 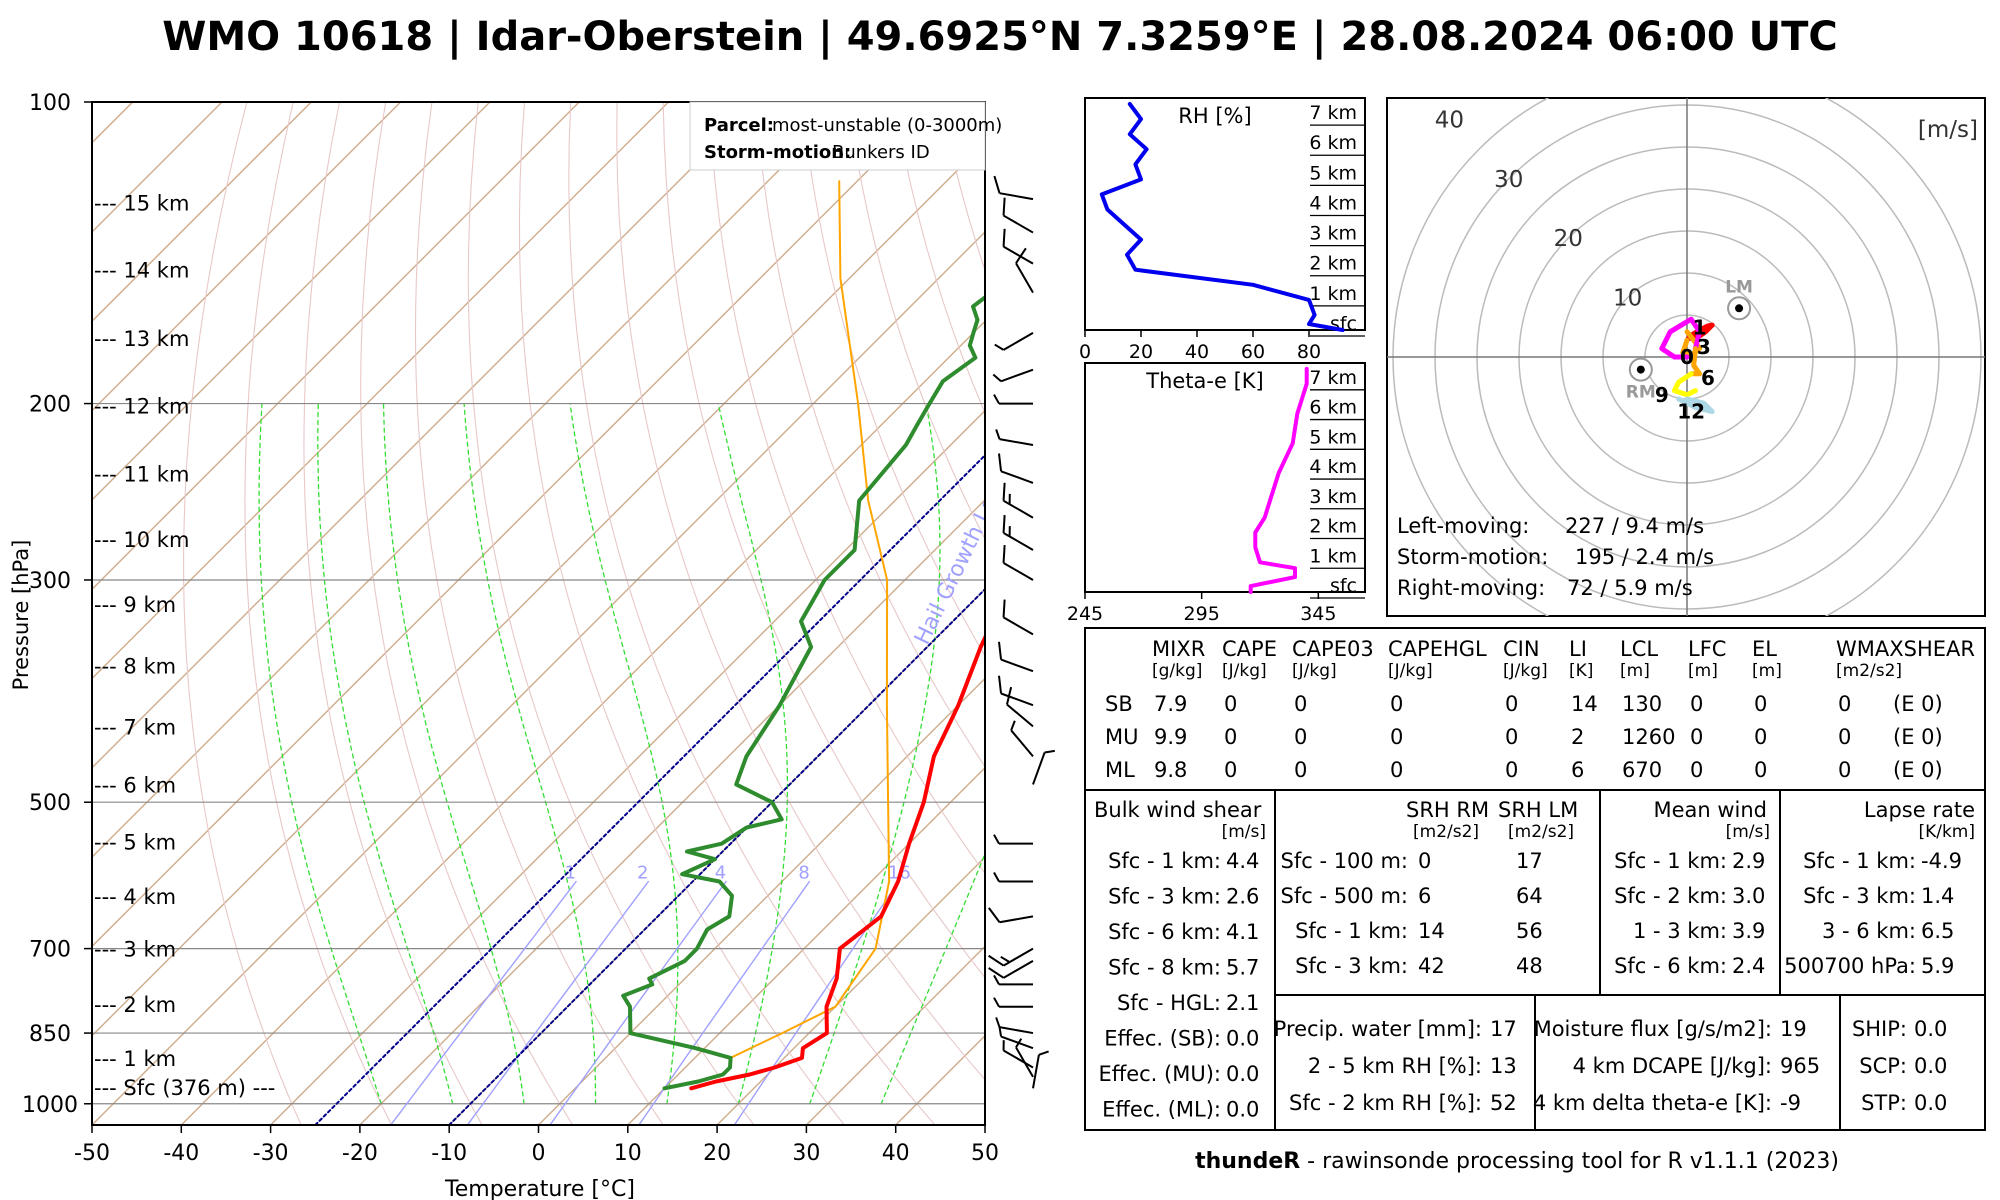 What do you see at coordinates (1748, 896) in the screenshot?
I see `mean-wind-value: 3.0` at bounding box center [1748, 896].